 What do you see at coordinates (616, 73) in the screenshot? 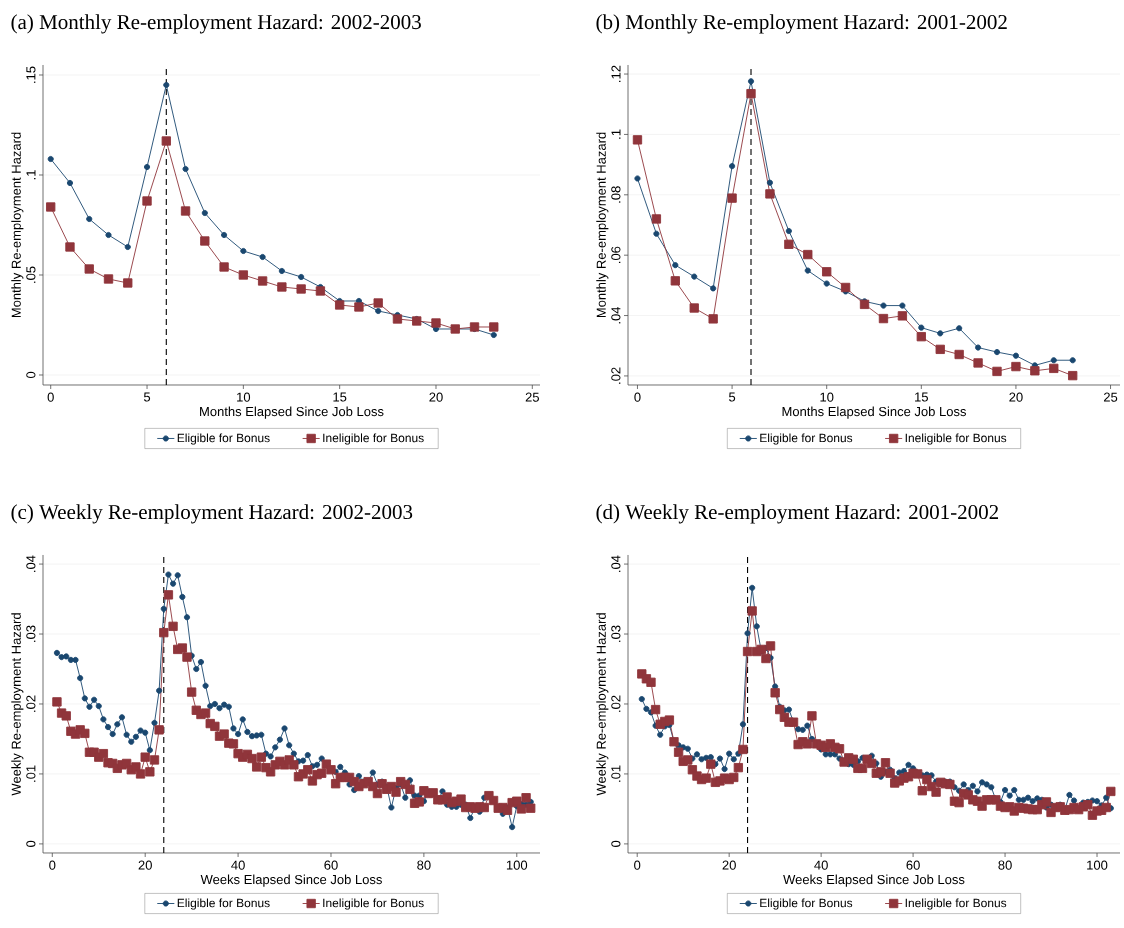
I see `y-tick-label: .12` at bounding box center [616, 73].